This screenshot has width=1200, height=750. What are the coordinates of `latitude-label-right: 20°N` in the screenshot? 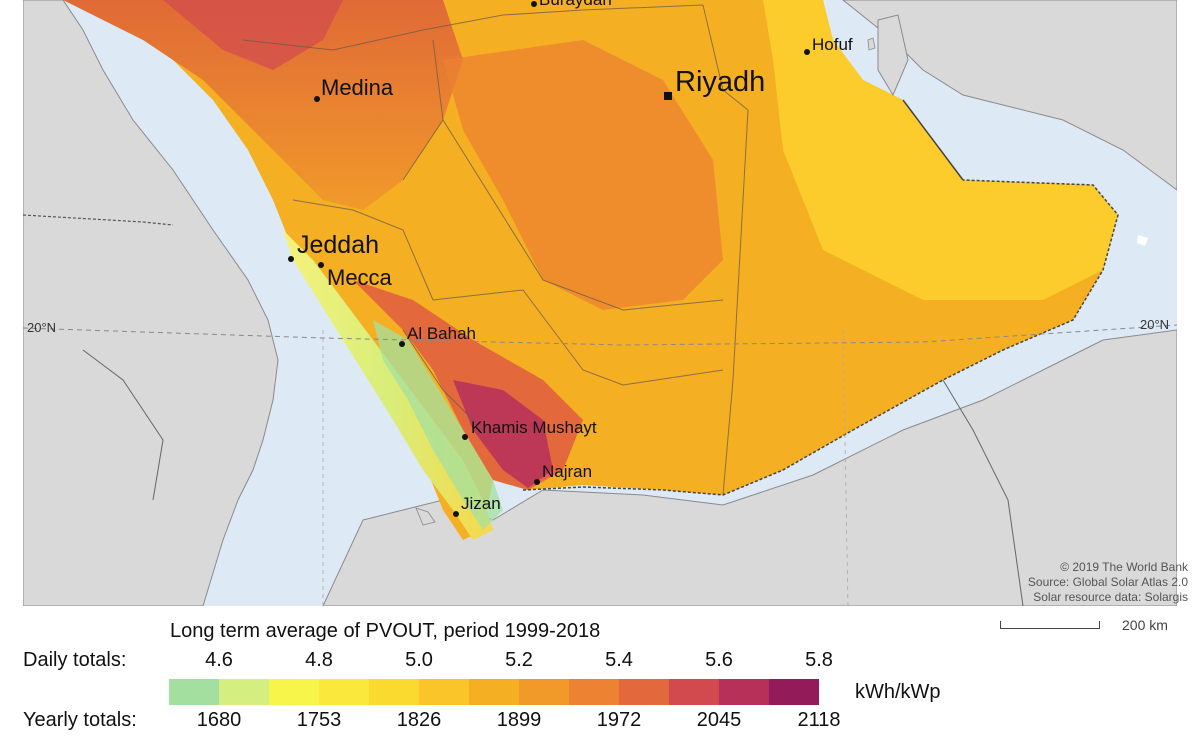 It's located at (1155, 324).